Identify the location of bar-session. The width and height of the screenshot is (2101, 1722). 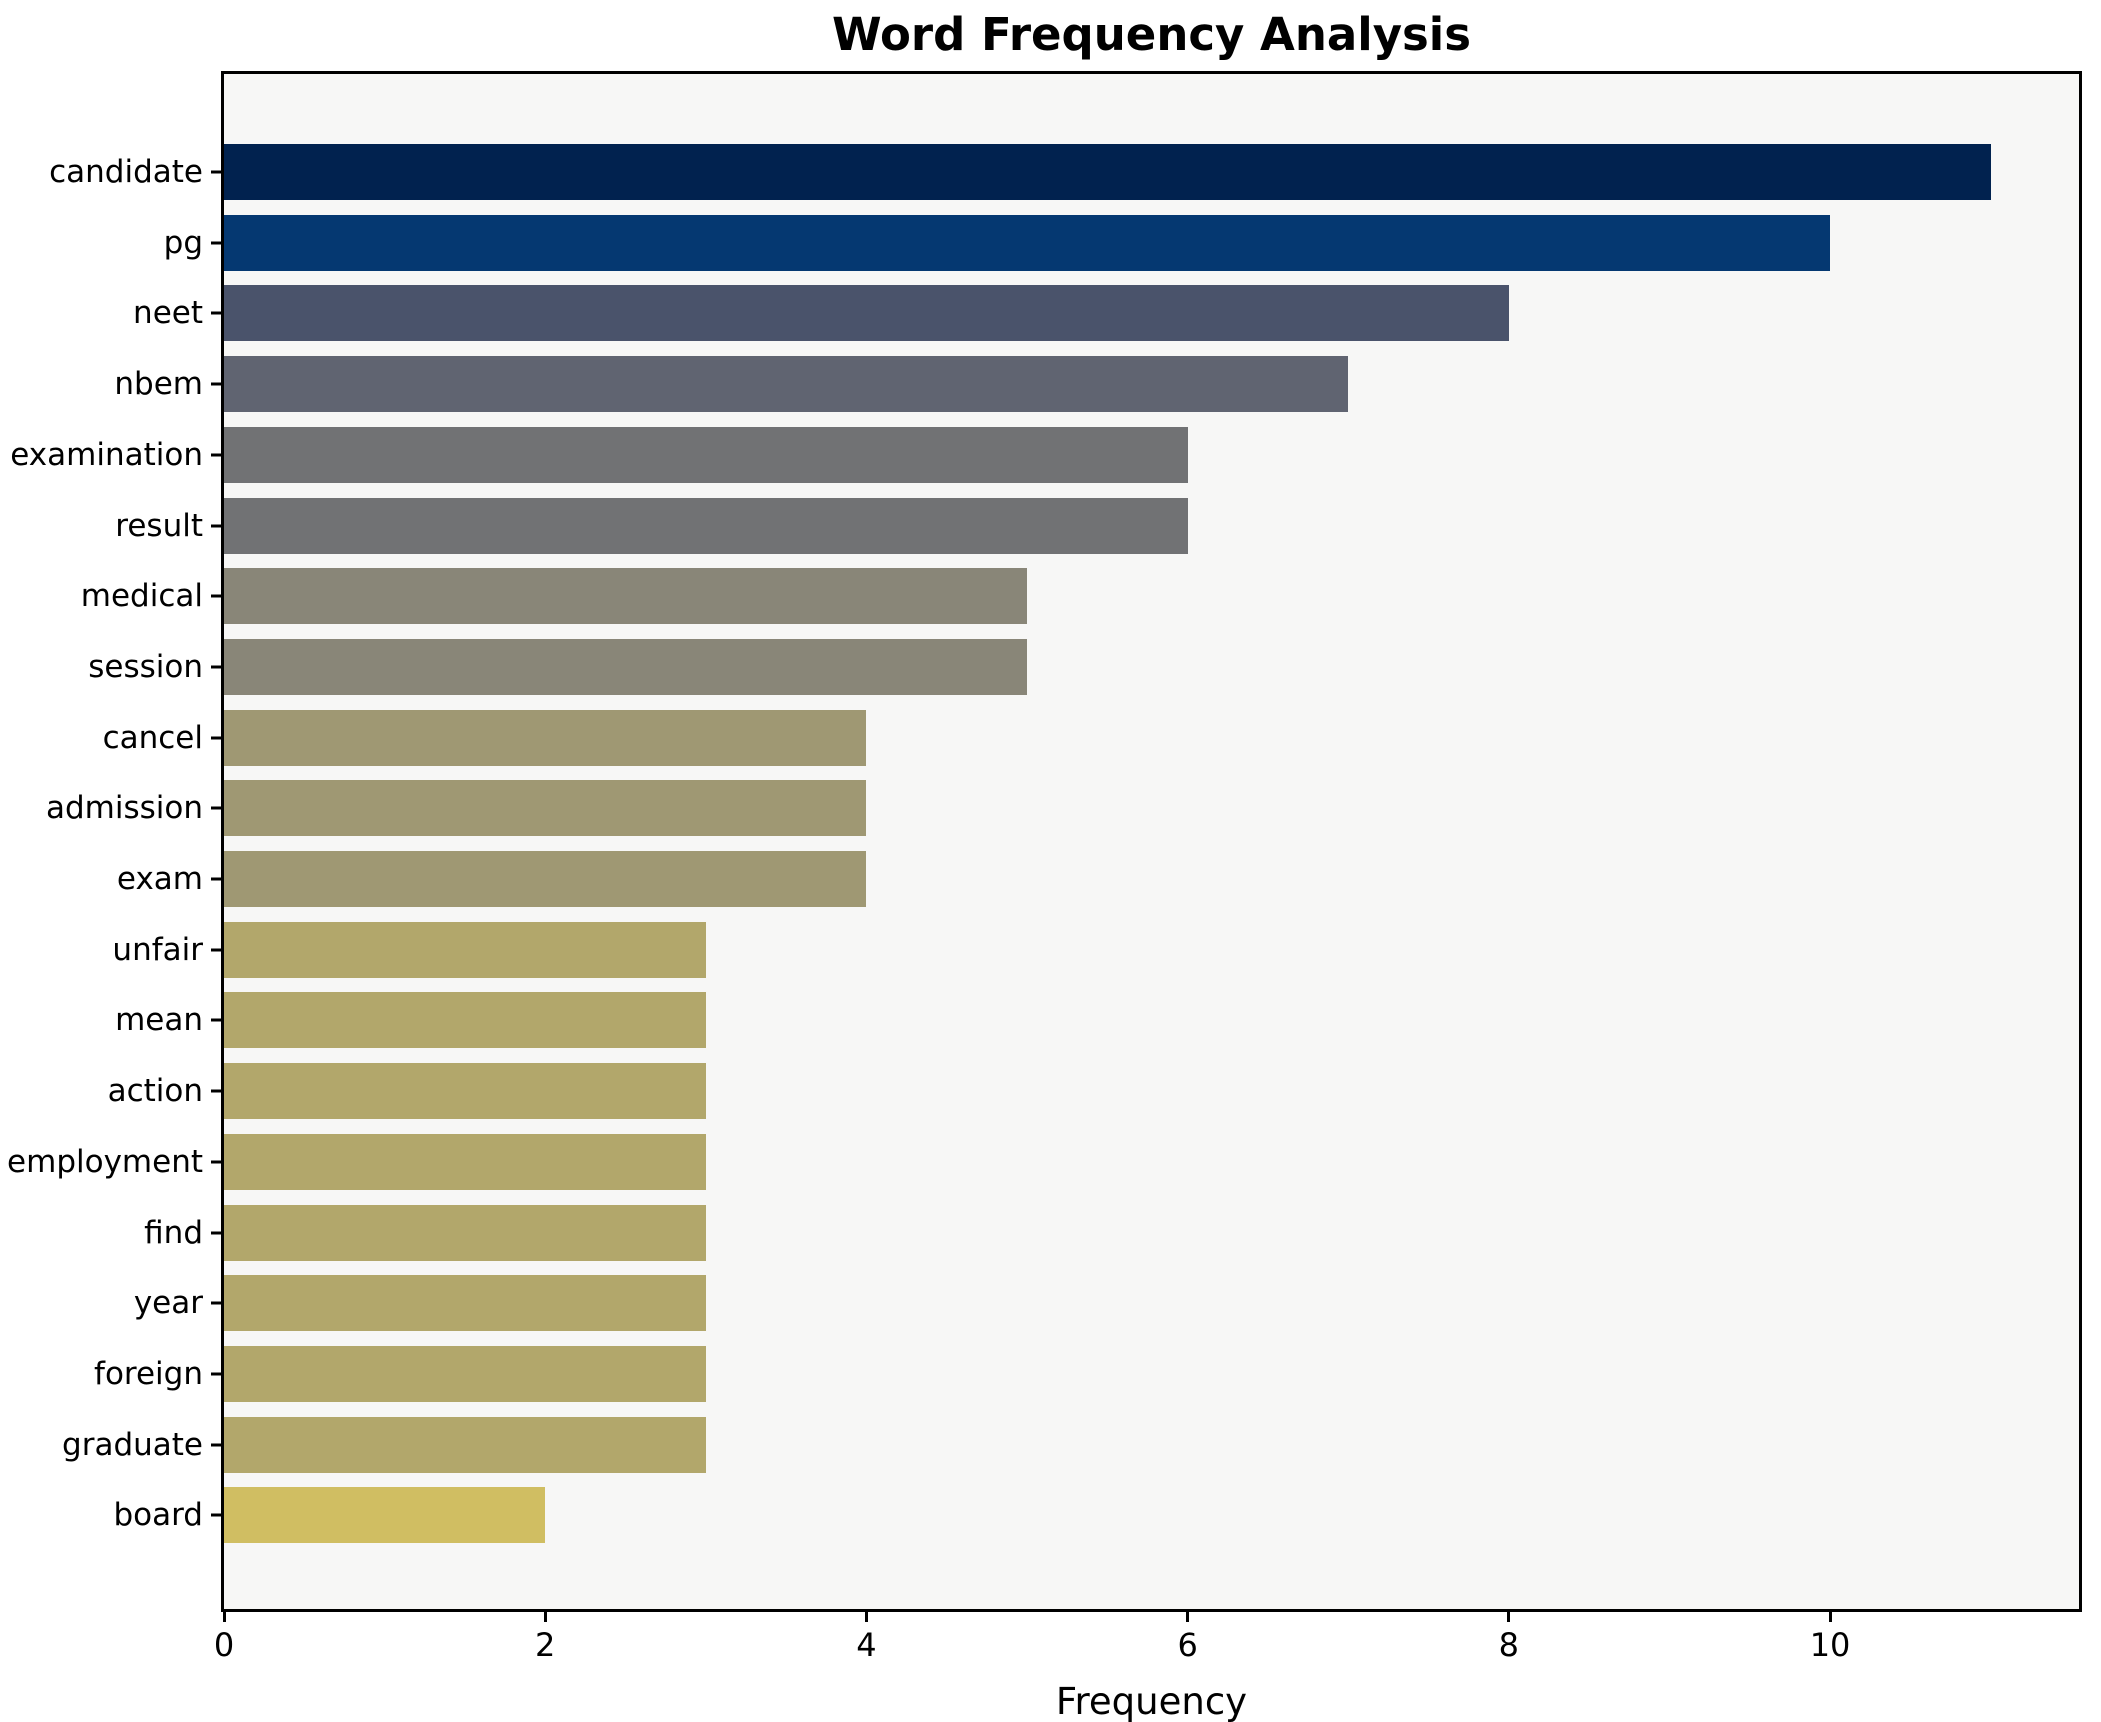
(626, 666).